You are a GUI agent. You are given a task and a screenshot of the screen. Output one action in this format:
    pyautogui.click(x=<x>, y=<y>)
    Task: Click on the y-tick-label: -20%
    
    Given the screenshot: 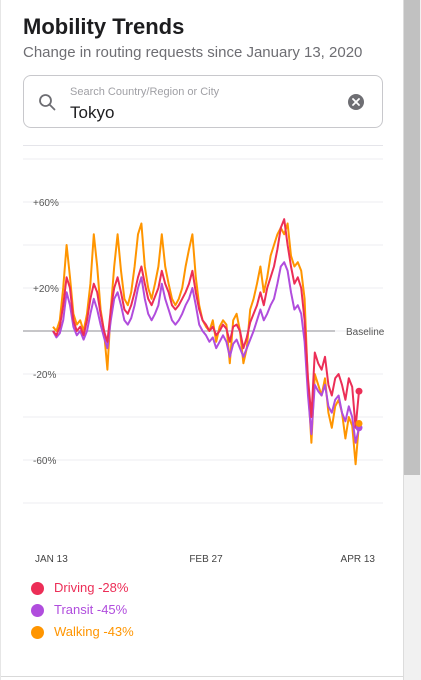 What is the action you would take?
    pyautogui.click(x=44, y=375)
    